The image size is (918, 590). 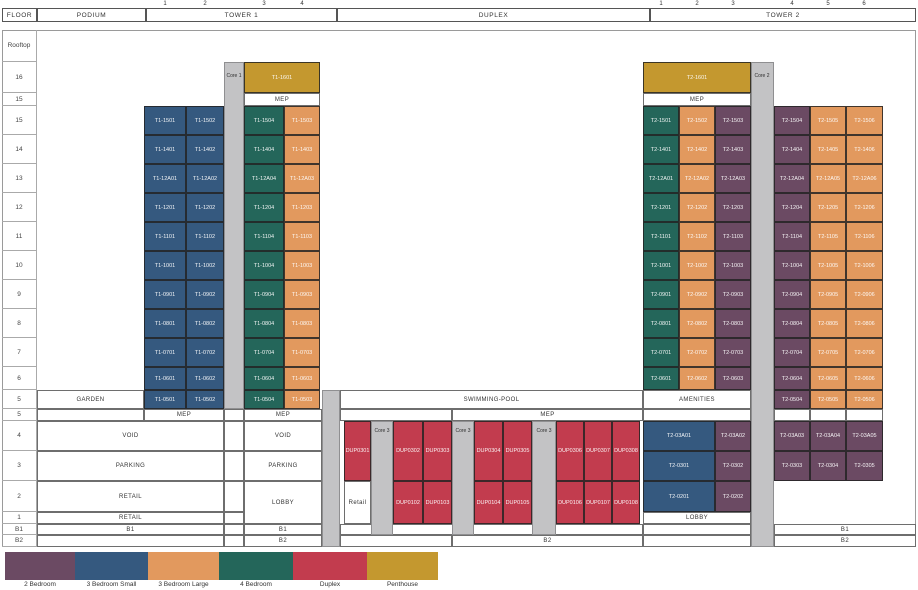 I want to click on unit-t2-1201: T2-1201, so click(x=661, y=207).